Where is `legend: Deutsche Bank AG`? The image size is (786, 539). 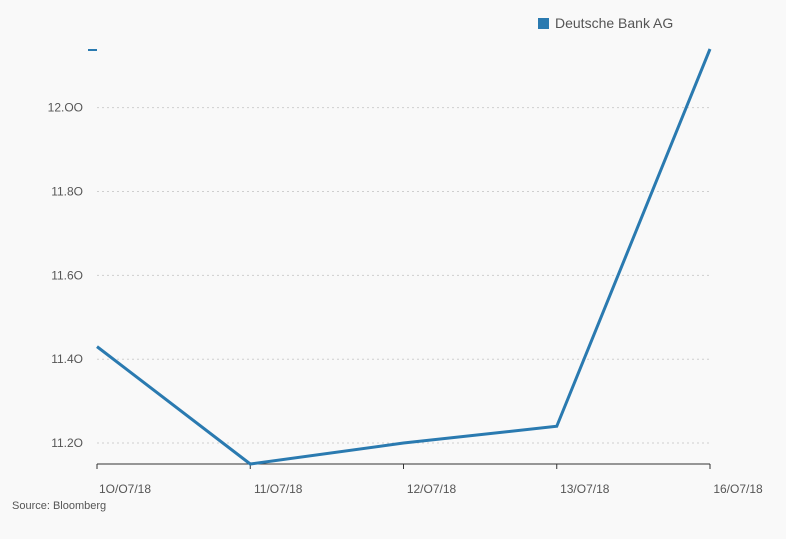 legend: Deutsche Bank AG is located at coordinates (605, 23).